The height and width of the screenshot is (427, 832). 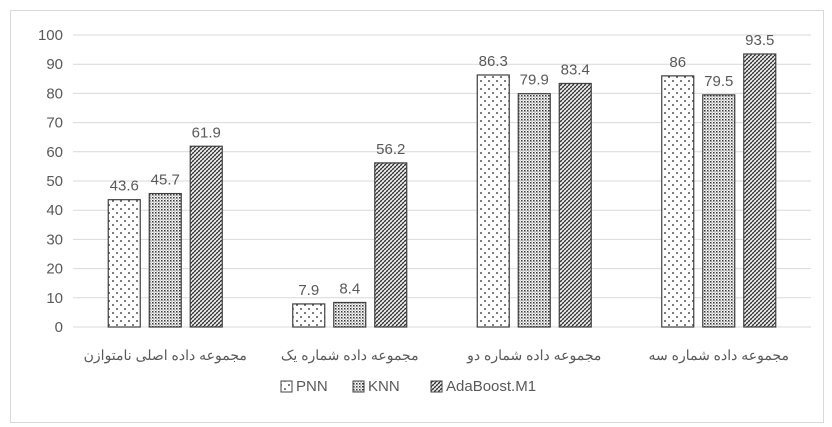 What do you see at coordinates (286, 386) in the screenshot?
I see `legend-swatch-pnn` at bounding box center [286, 386].